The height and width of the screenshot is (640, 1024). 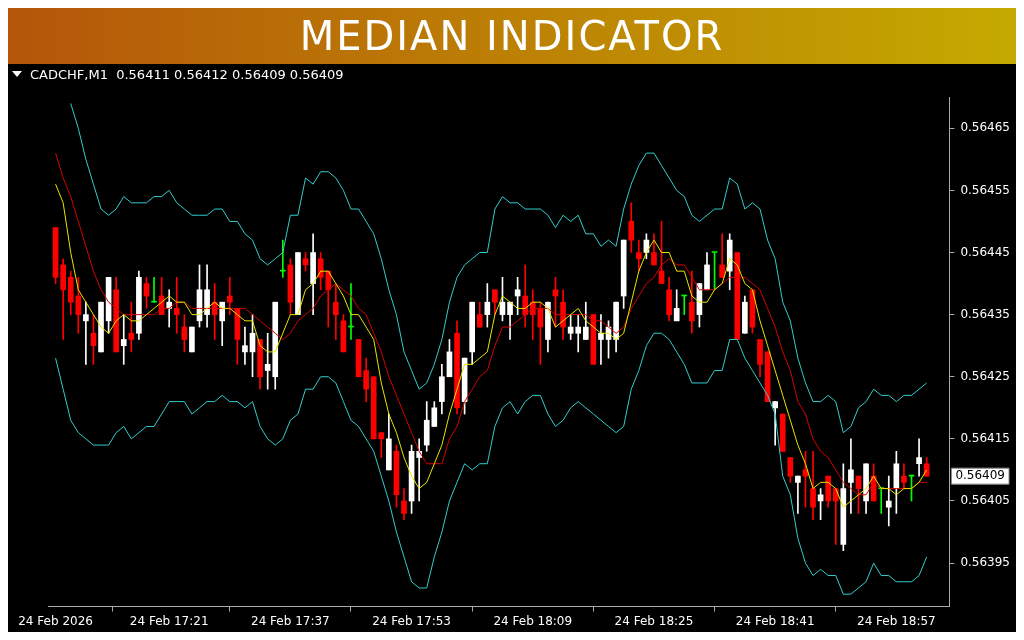 What do you see at coordinates (985, 438) in the screenshot?
I see `y-tick-label: 0.56415` at bounding box center [985, 438].